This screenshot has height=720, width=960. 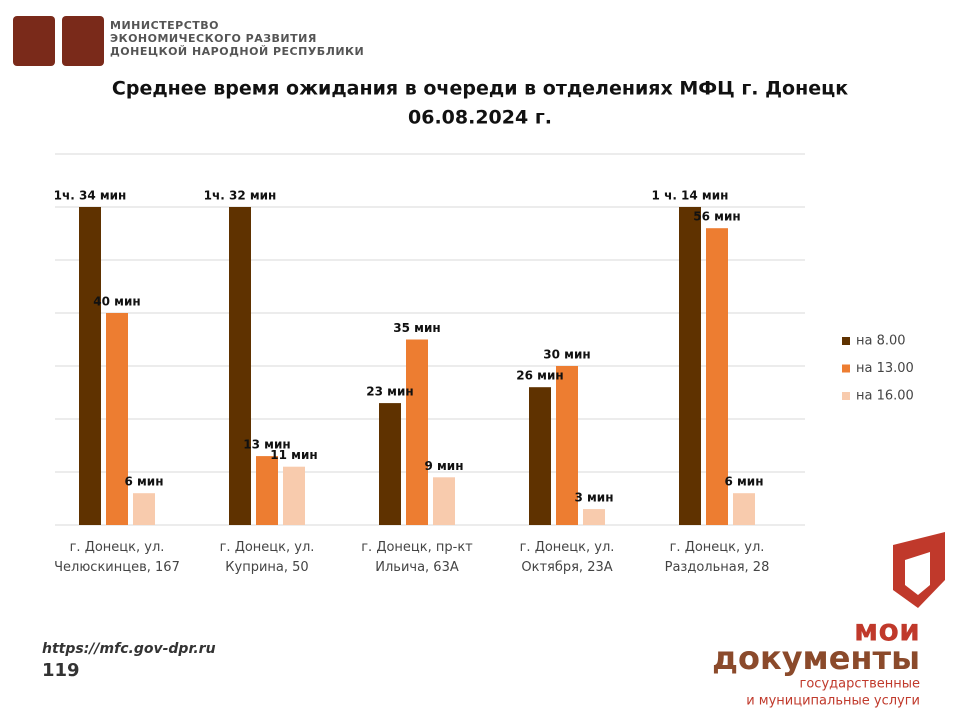 What do you see at coordinates (129, 649) in the screenshot?
I see `url: https://mfc.gov-dpr.ru` at bounding box center [129, 649].